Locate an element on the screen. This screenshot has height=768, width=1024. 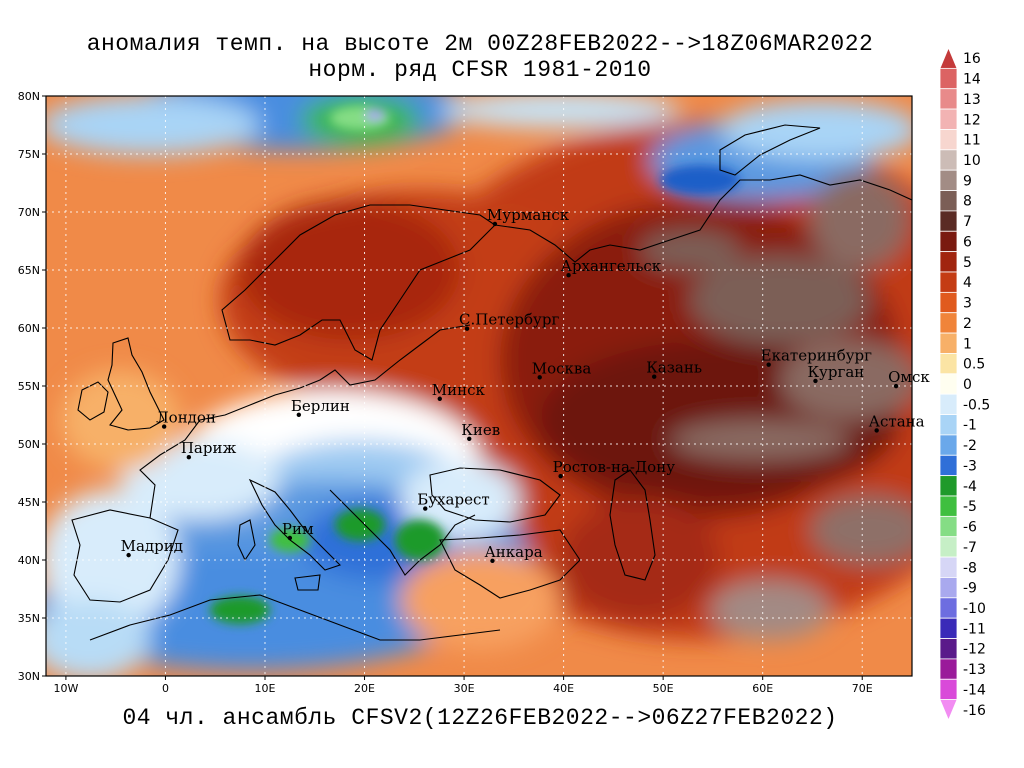
city-label: Астана is located at coordinates (897, 421).